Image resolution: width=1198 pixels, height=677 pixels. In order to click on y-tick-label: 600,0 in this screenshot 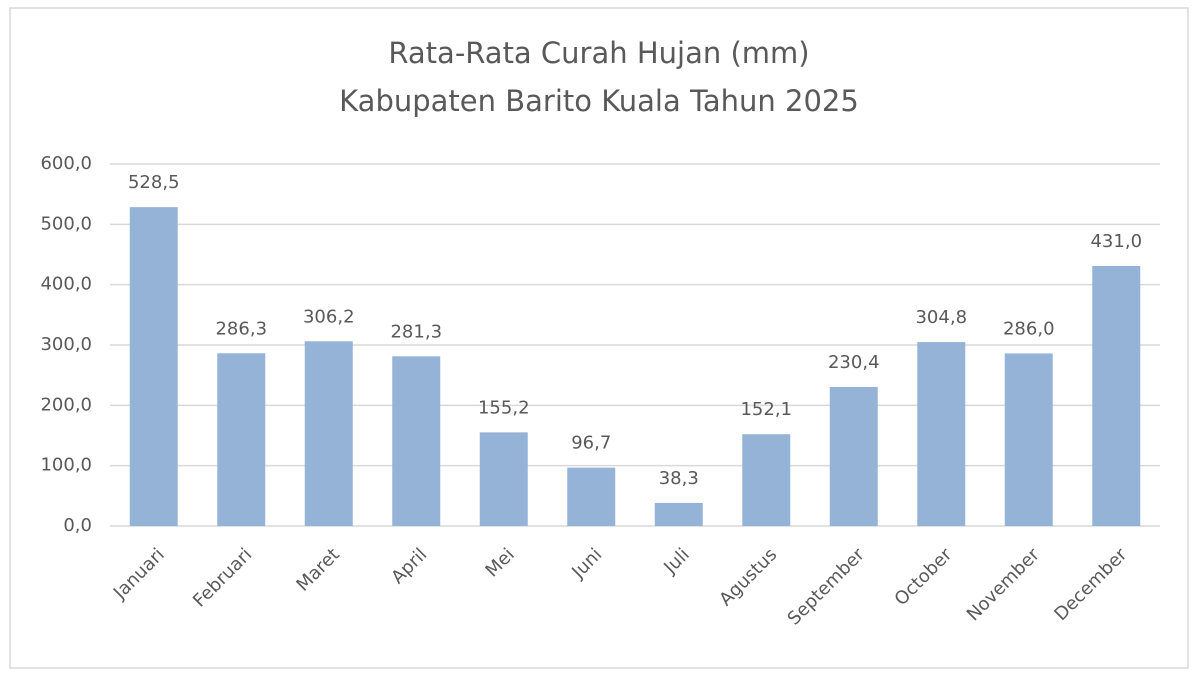, I will do `click(66, 163)`.